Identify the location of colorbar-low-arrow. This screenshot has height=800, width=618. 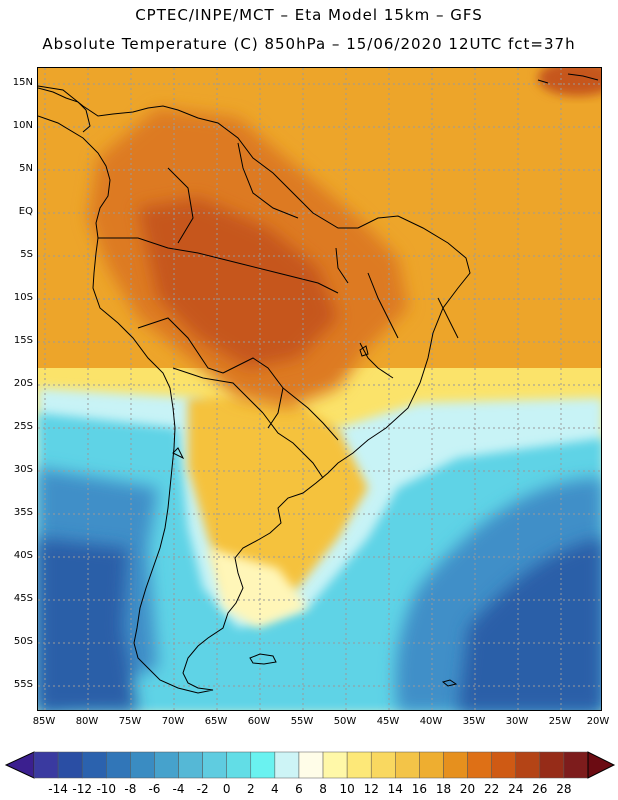
(19, 765).